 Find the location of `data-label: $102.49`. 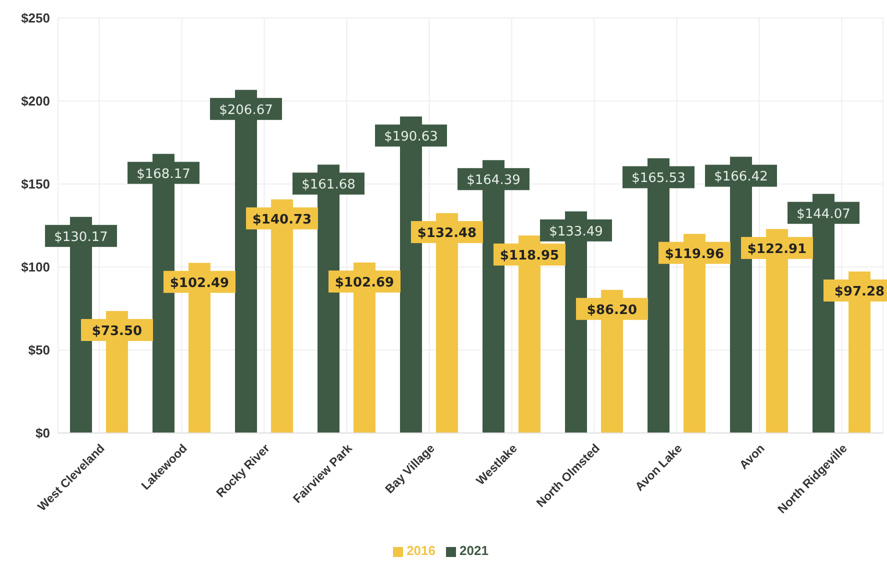

data-label: $102.49 is located at coordinates (200, 283).